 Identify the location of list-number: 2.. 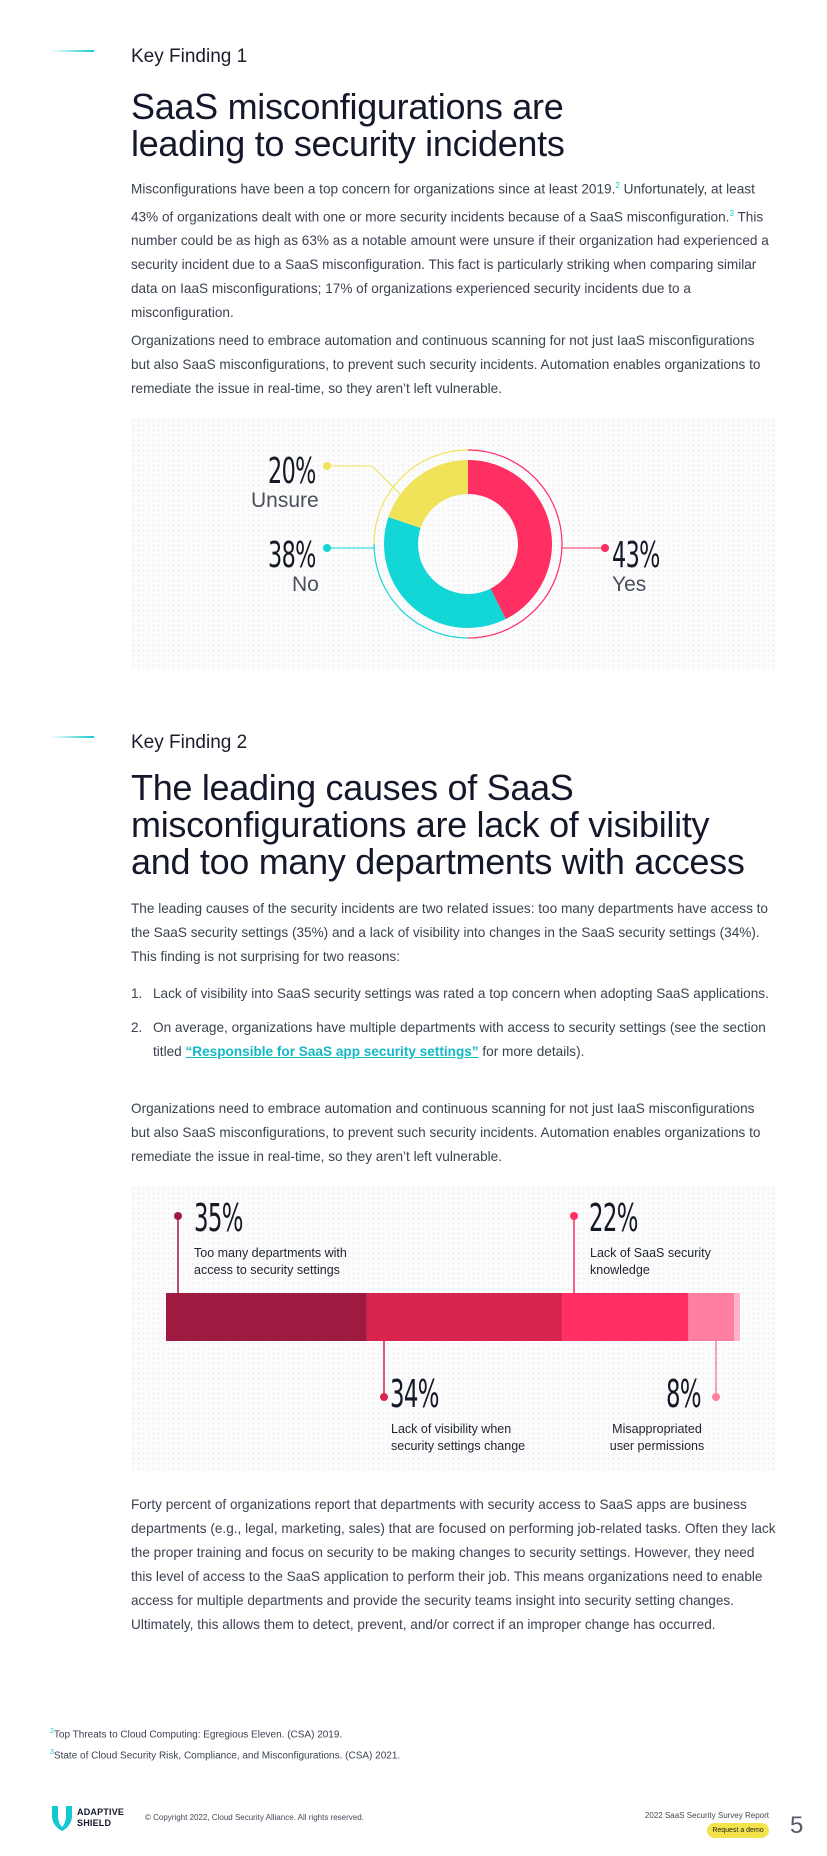
(137, 1027).